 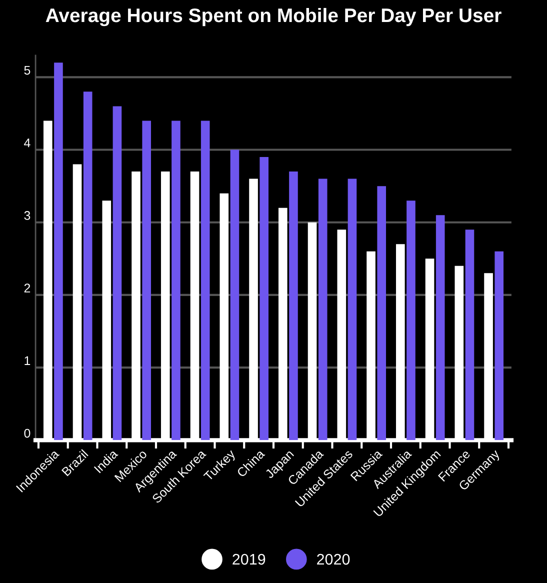 What do you see at coordinates (27, 70) in the screenshot?
I see `y-tick-label: 5` at bounding box center [27, 70].